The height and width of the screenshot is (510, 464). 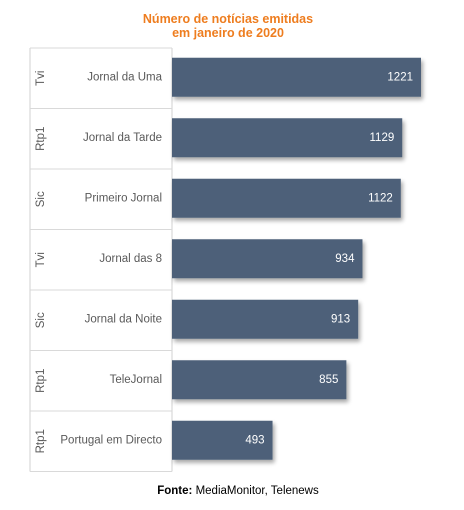 I want to click on data-label: 855, so click(x=328, y=380).